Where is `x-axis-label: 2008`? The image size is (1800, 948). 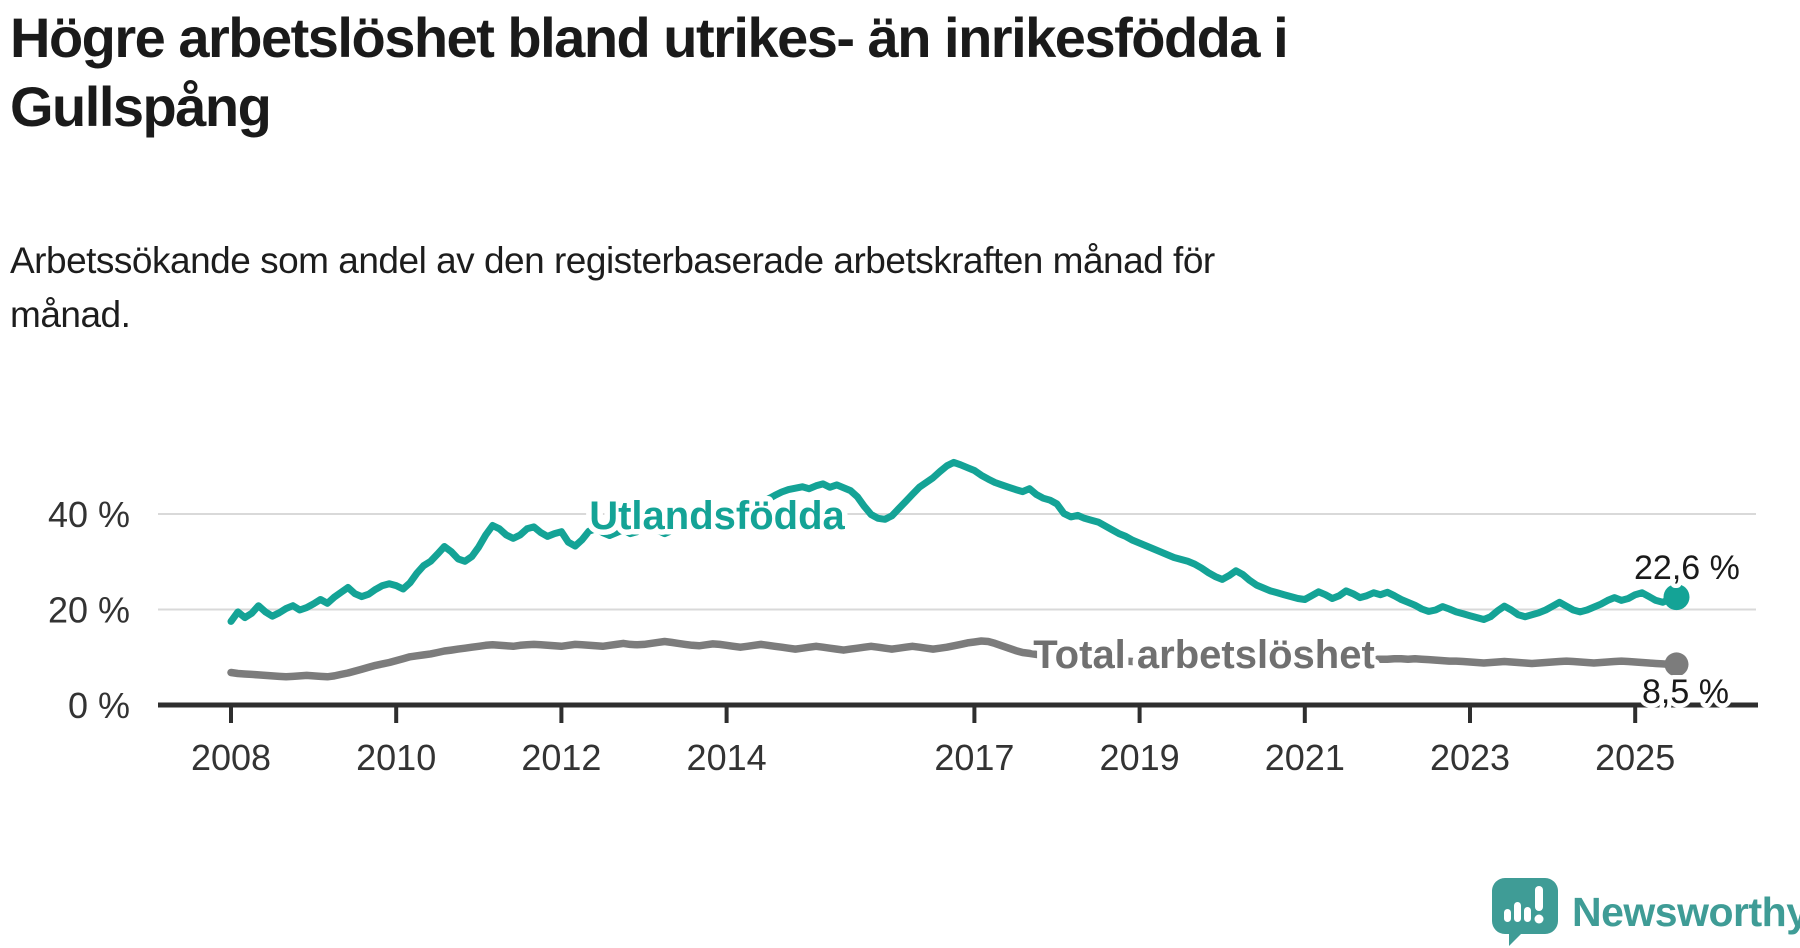 x-axis-label: 2008 is located at coordinates (231, 757).